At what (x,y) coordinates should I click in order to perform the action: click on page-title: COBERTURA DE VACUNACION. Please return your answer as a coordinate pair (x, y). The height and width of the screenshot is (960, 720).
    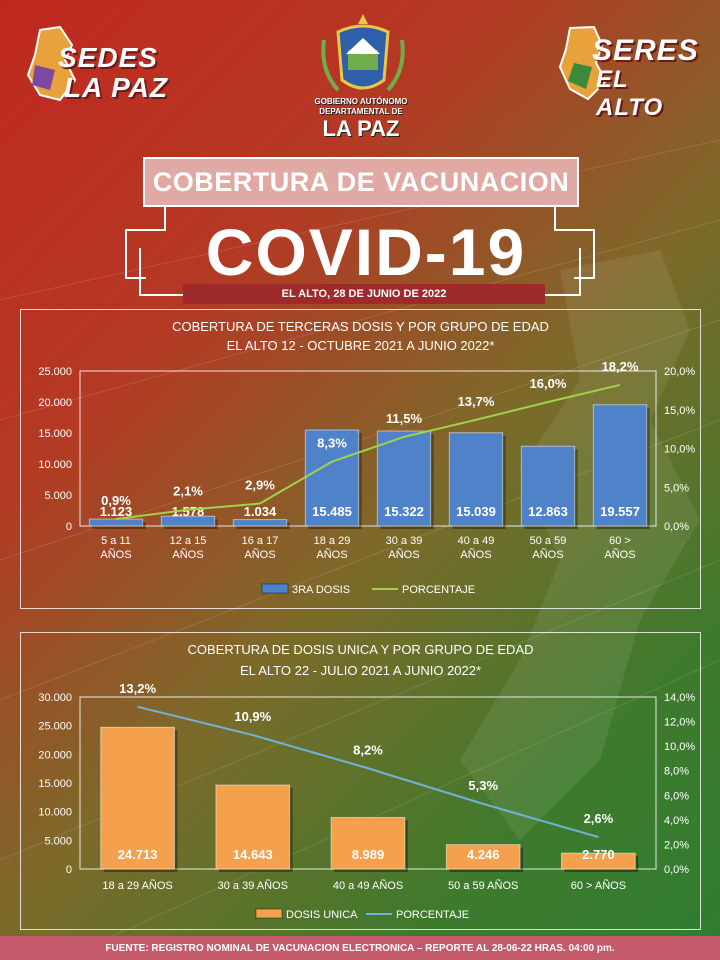
    Looking at the image, I should click on (361, 182).